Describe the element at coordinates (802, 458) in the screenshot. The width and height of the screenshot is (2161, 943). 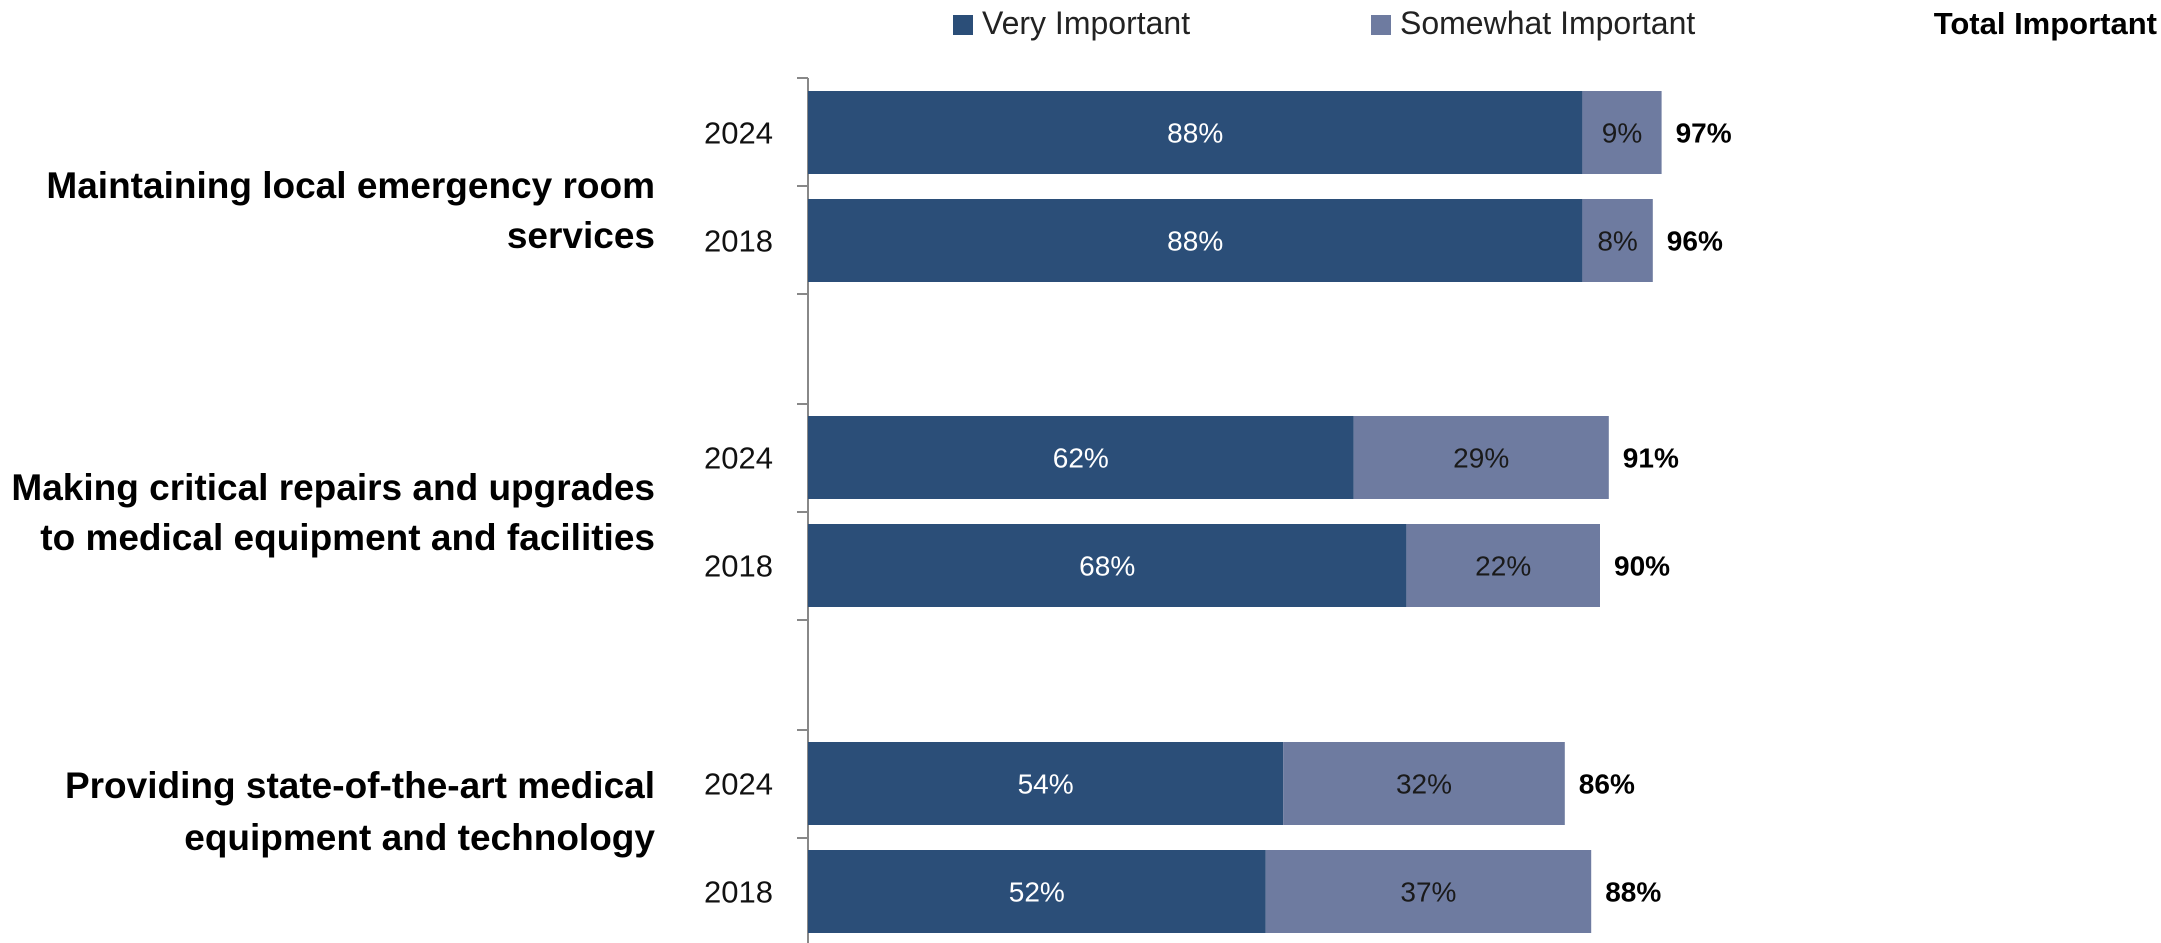
I see `axis-ticks` at that location.